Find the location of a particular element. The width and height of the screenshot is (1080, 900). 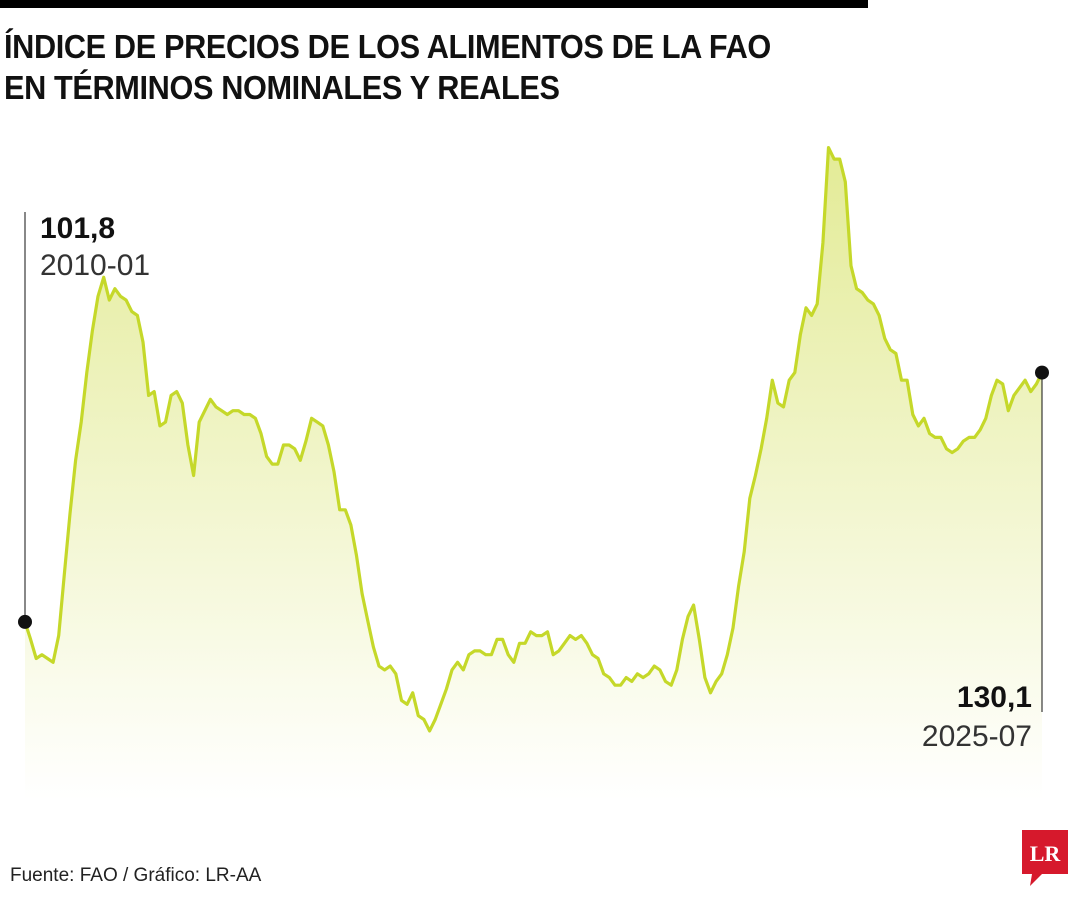

top-rule is located at coordinates (434, 4).